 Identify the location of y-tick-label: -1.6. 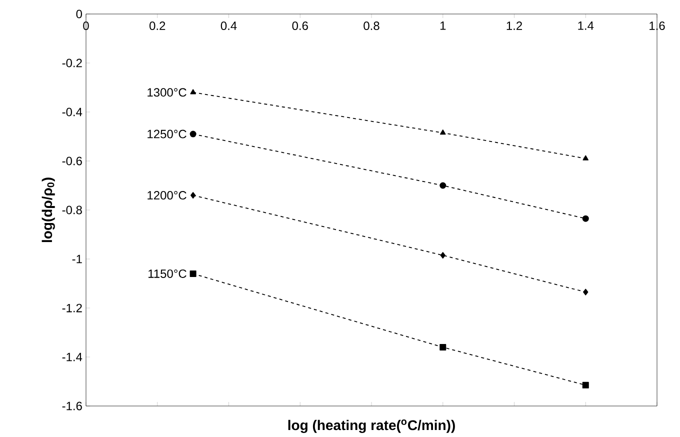
(72, 406).